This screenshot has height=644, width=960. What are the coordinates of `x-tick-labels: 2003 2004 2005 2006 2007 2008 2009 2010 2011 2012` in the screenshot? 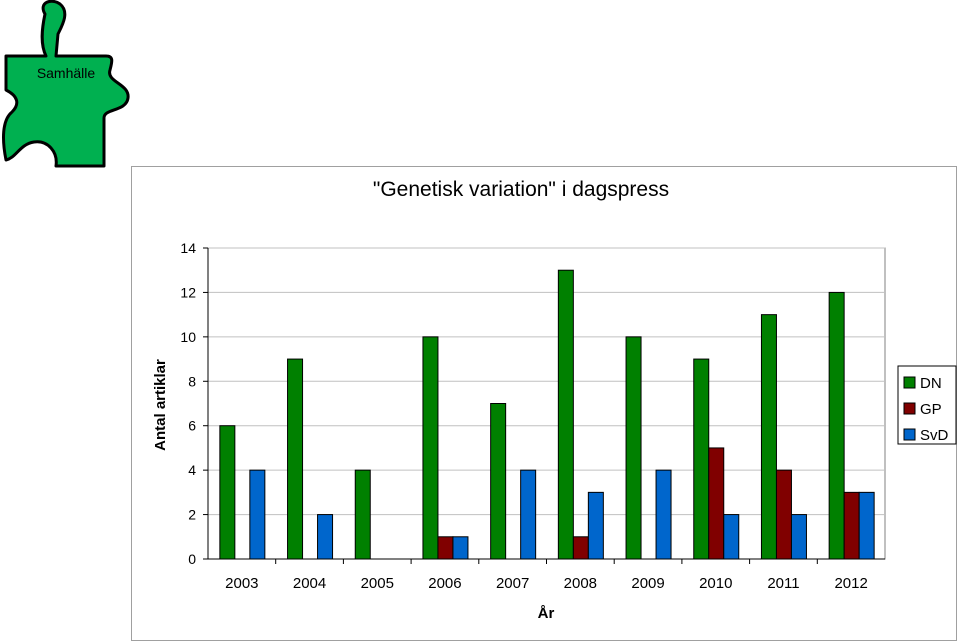 It's located at (546, 575).